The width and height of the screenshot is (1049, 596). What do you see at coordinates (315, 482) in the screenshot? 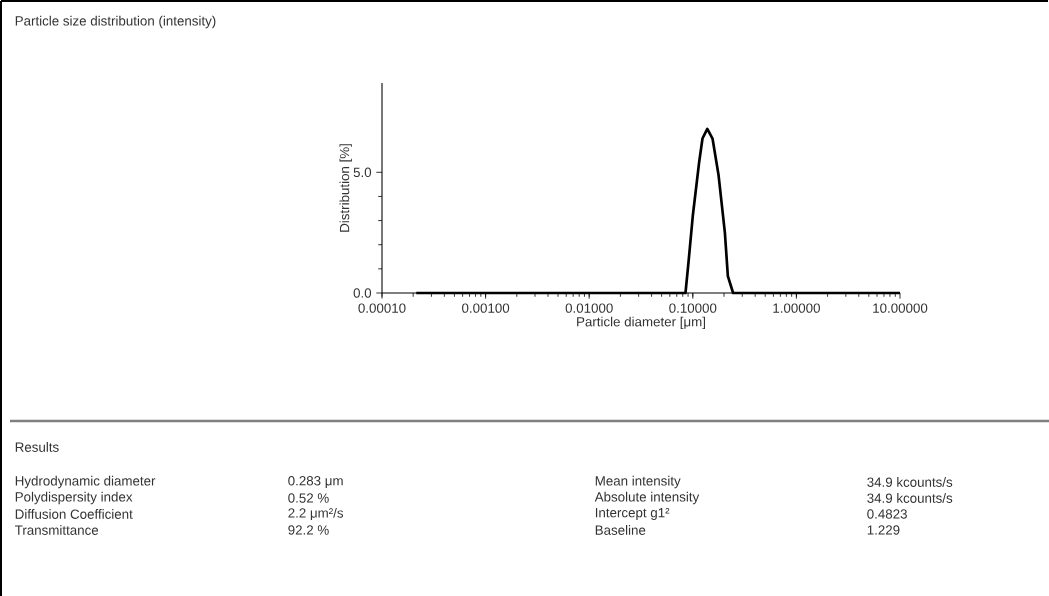
I see `text: 0.283 μm` at bounding box center [315, 482].